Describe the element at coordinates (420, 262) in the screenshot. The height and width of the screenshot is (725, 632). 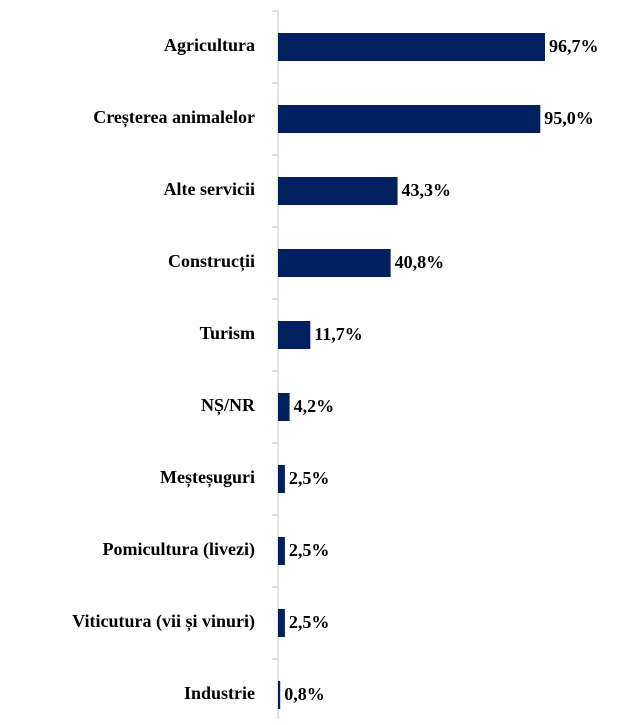
I see `value-label: 40,8%` at that location.